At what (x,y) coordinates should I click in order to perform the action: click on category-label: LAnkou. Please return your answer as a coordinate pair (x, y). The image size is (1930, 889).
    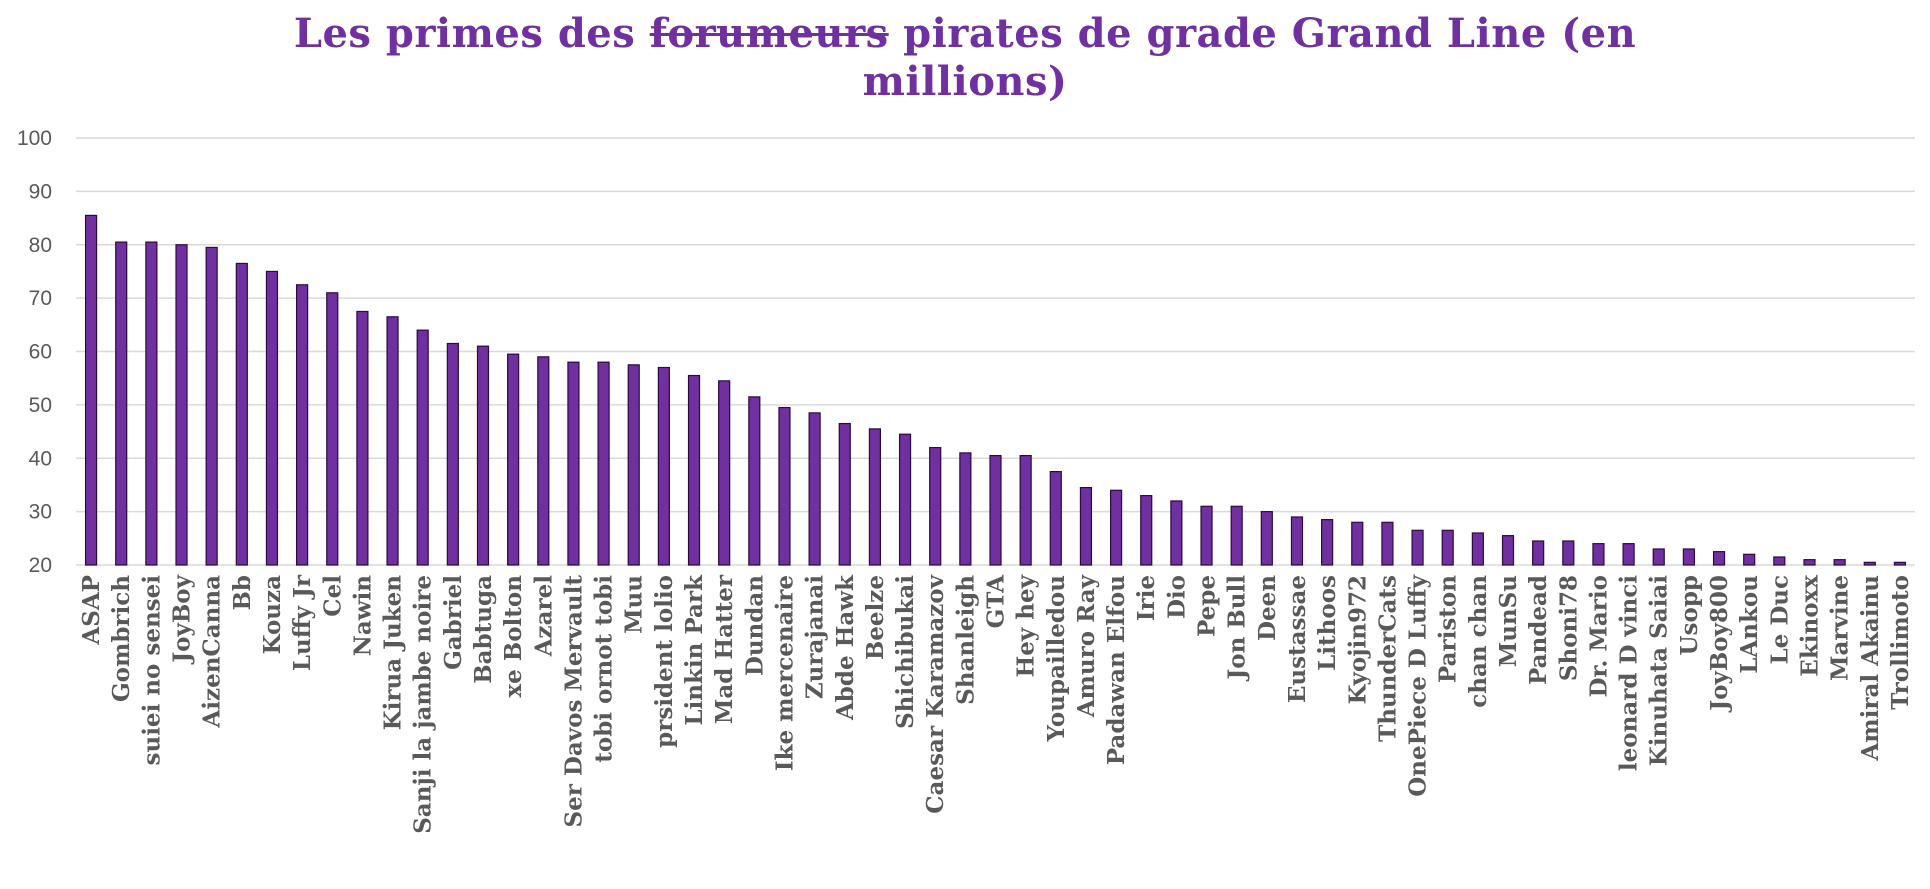
    Looking at the image, I should click on (1749, 624).